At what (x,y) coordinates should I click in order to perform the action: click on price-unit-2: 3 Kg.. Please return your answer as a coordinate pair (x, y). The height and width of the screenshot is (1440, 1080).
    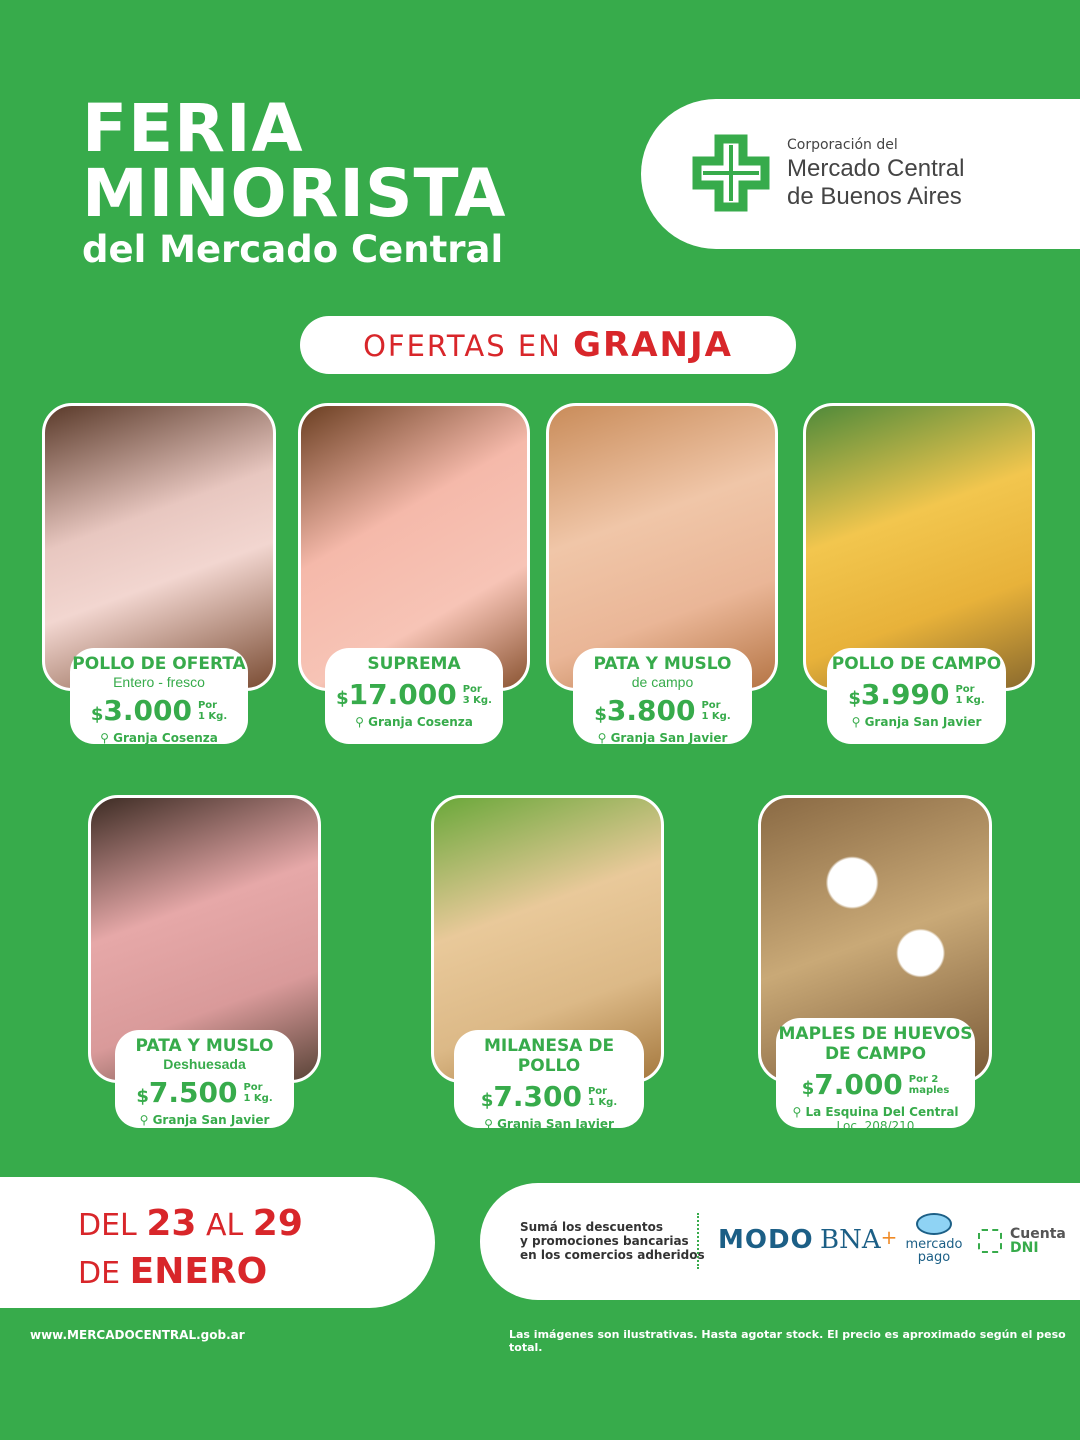
    Looking at the image, I should click on (477, 700).